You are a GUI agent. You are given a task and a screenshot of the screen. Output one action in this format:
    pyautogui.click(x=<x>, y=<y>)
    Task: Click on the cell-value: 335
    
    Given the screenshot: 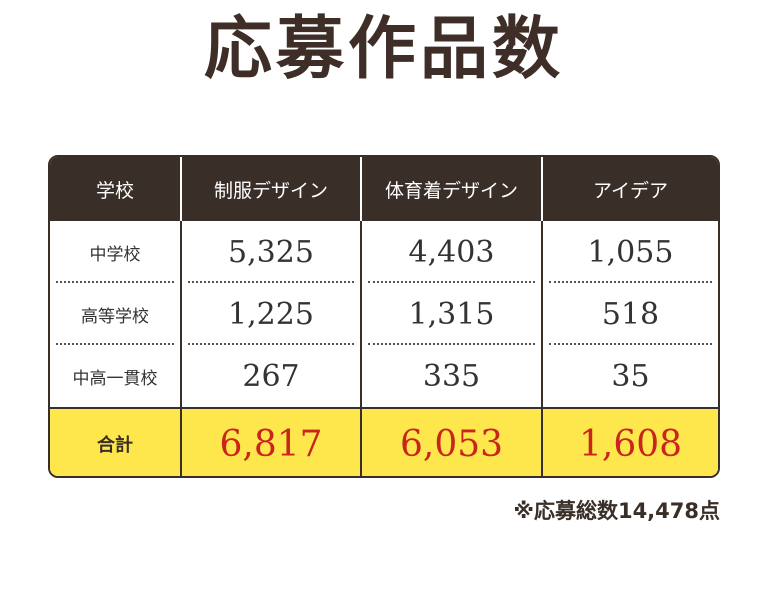 What is the action you would take?
    pyautogui.click(x=450, y=376)
    